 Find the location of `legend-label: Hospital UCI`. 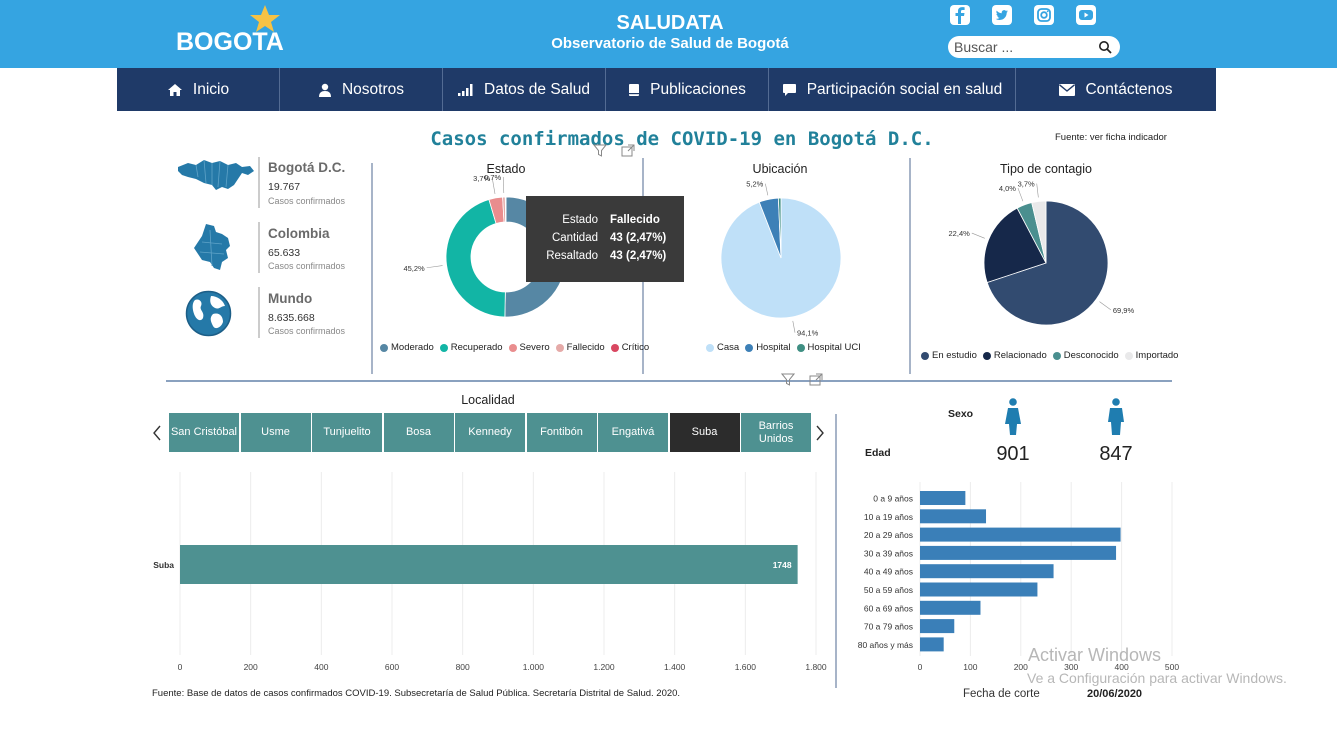

legend-label: Hospital UCI is located at coordinates (834, 347).